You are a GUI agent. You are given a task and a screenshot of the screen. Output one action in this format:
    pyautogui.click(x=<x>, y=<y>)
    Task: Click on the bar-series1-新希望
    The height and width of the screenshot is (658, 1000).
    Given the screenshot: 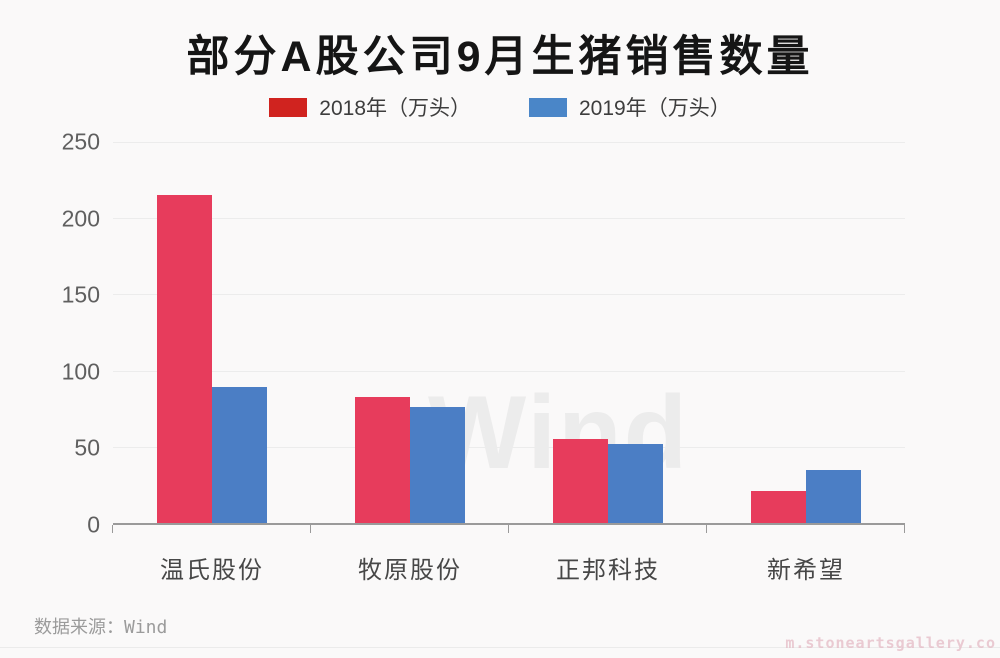 What is the action you would take?
    pyautogui.click(x=778, y=507)
    